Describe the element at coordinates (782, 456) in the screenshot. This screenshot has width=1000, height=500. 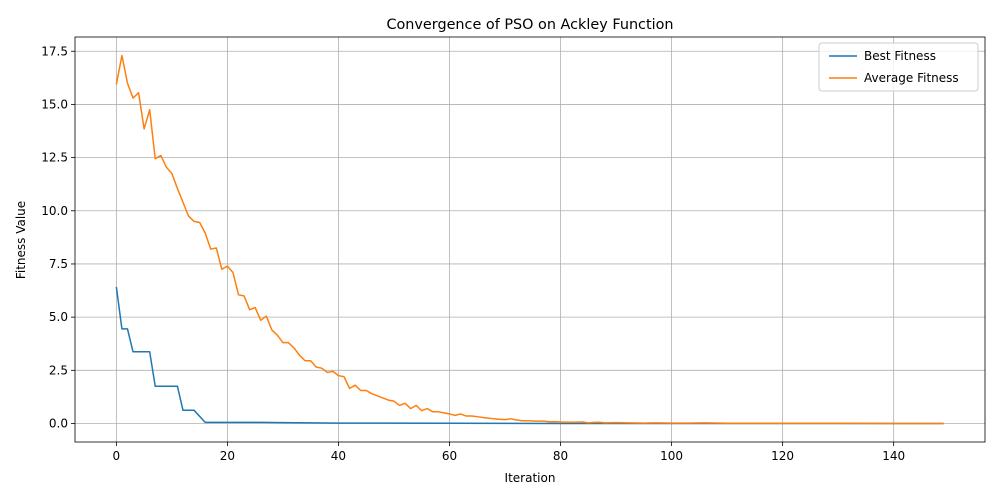
I see `x-tick-label: 120` at that location.